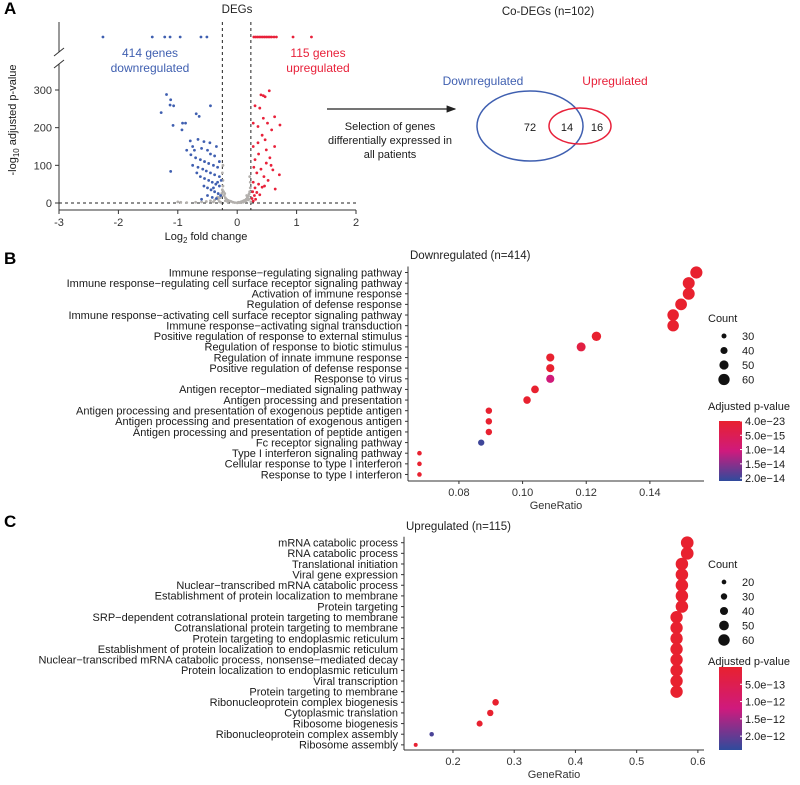 The image size is (800, 785). What do you see at coordinates (304, 703) in the screenshot?
I see `term-label: Ribonucleoprotein complex biogenesis` at bounding box center [304, 703].